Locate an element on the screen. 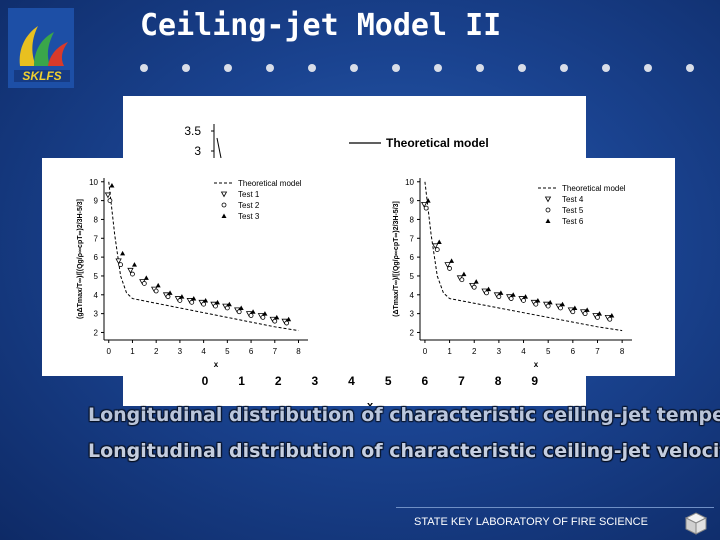 The image size is (720, 540). legend-label: Test 5 is located at coordinates (573, 210).